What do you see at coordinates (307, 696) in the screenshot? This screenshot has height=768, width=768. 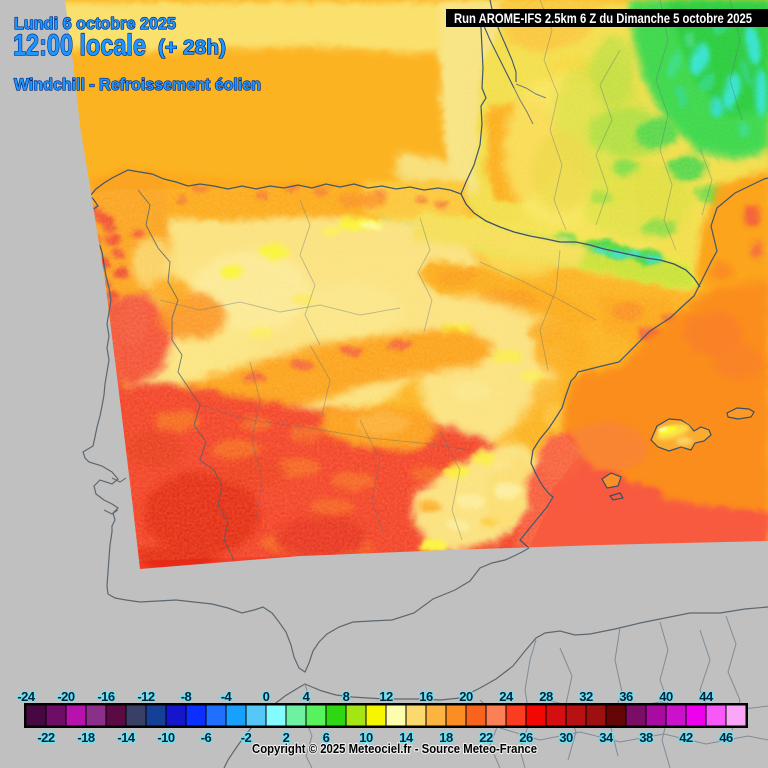 I see `svg-text: 4` at bounding box center [307, 696].